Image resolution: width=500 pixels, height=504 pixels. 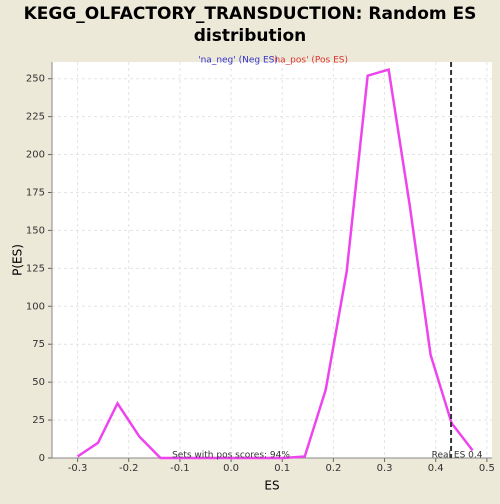 I want to click on y-tick-label: 200, so click(x=35, y=155).